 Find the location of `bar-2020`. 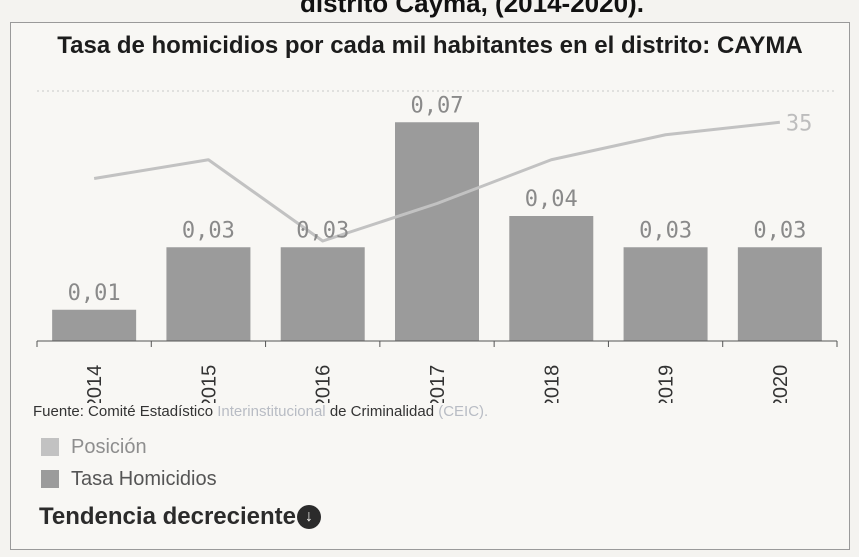

bar-2020 is located at coordinates (779, 294).